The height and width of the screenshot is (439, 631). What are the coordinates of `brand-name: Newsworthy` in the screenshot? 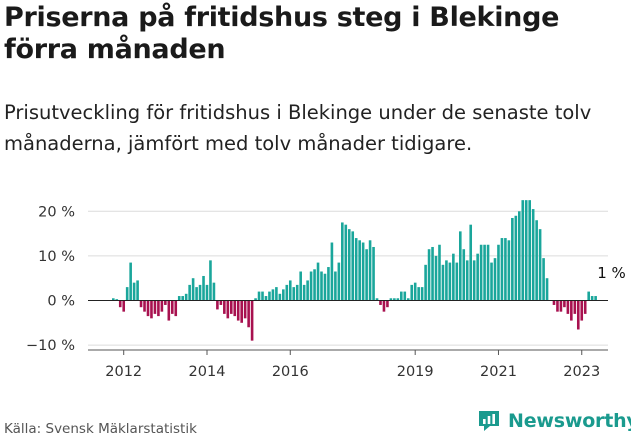 It's located at (569, 421).